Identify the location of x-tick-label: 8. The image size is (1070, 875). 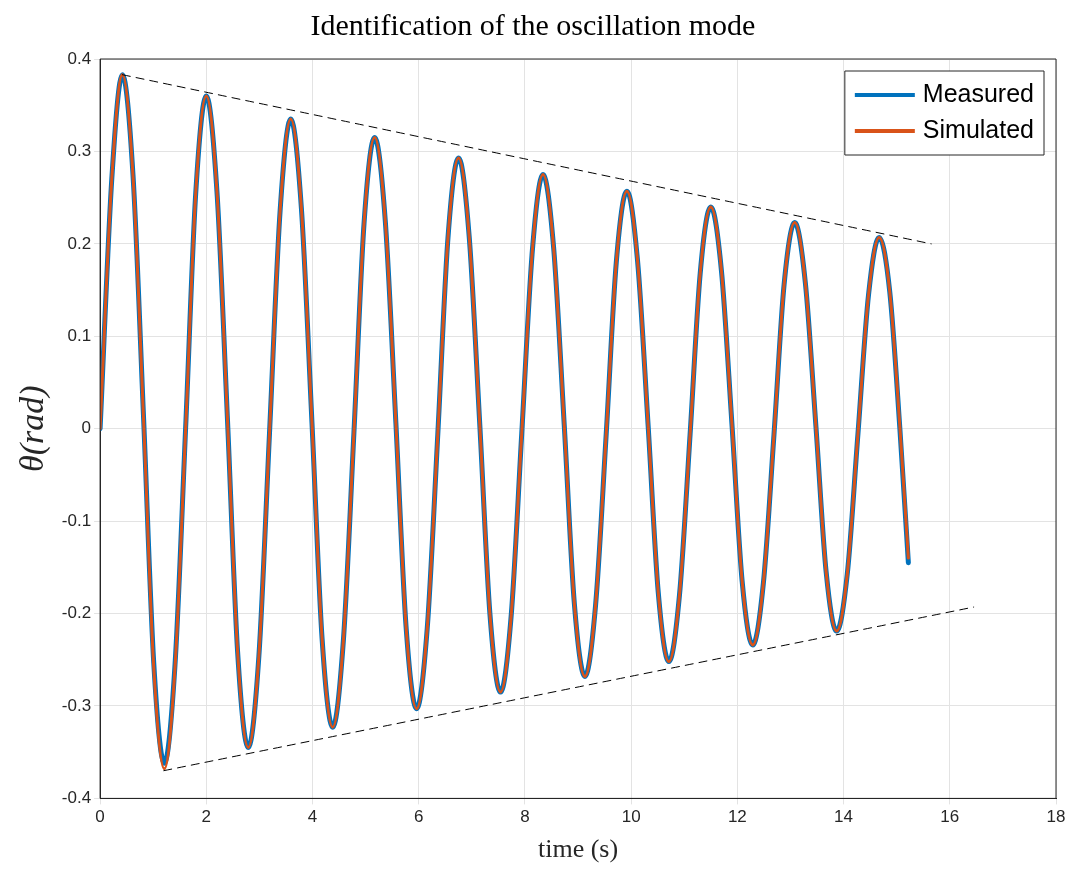
(525, 817).